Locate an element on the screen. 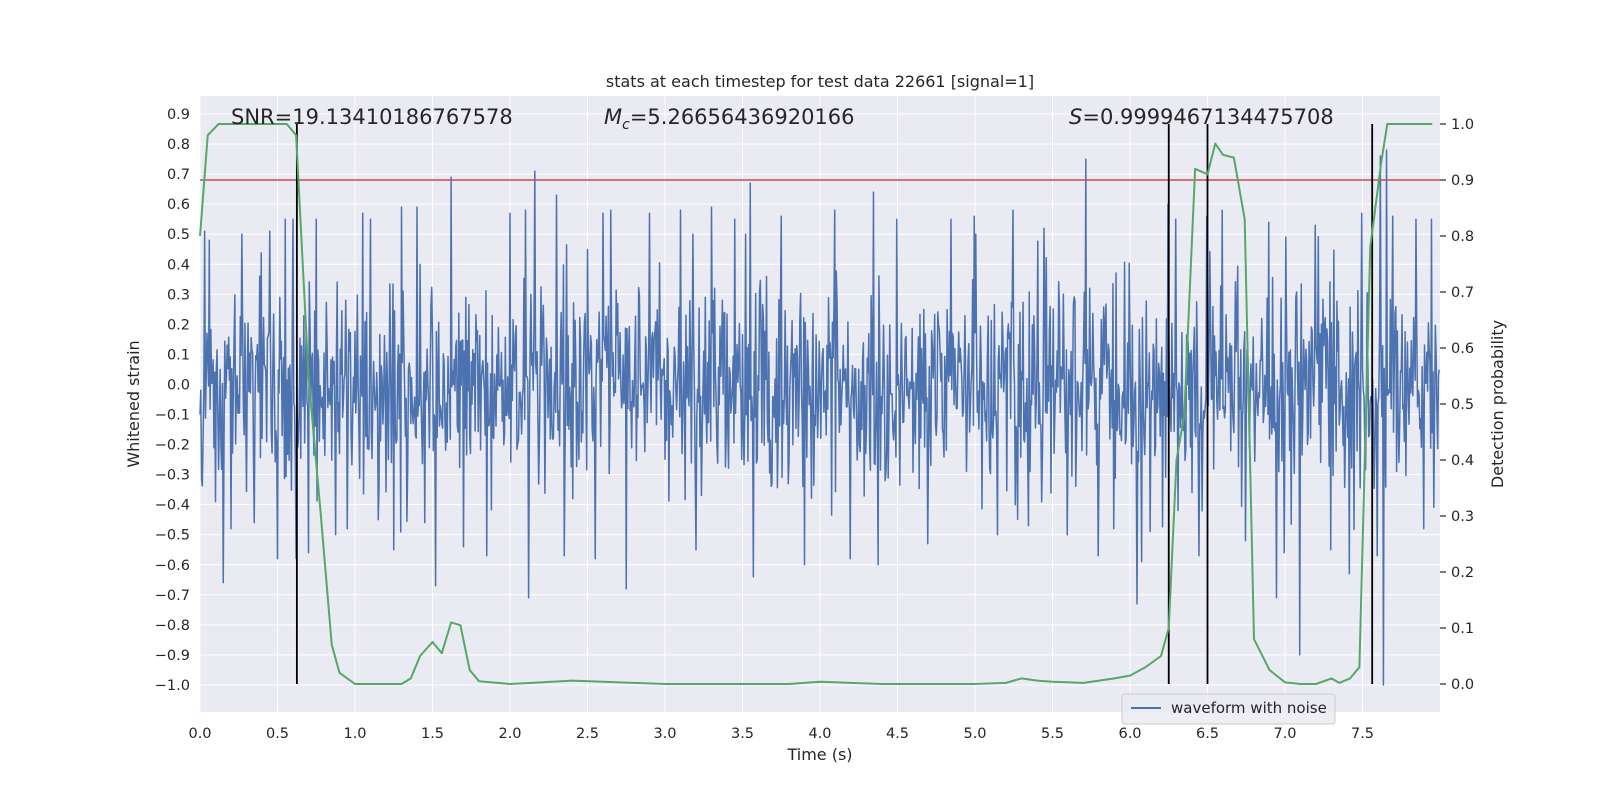 Image resolution: width=1600 pixels, height=800 pixels. y-right-tick-label-7: 0.7 is located at coordinates (1462, 293).